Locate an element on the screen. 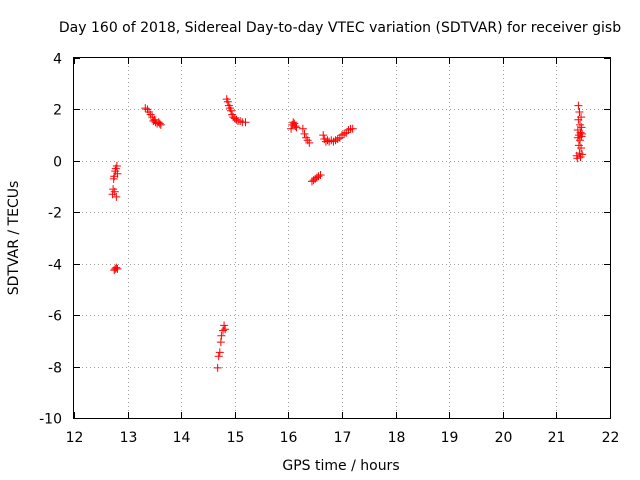 The width and height of the screenshot is (640, 480). y-tick-label: -8 is located at coordinates (55, 369).